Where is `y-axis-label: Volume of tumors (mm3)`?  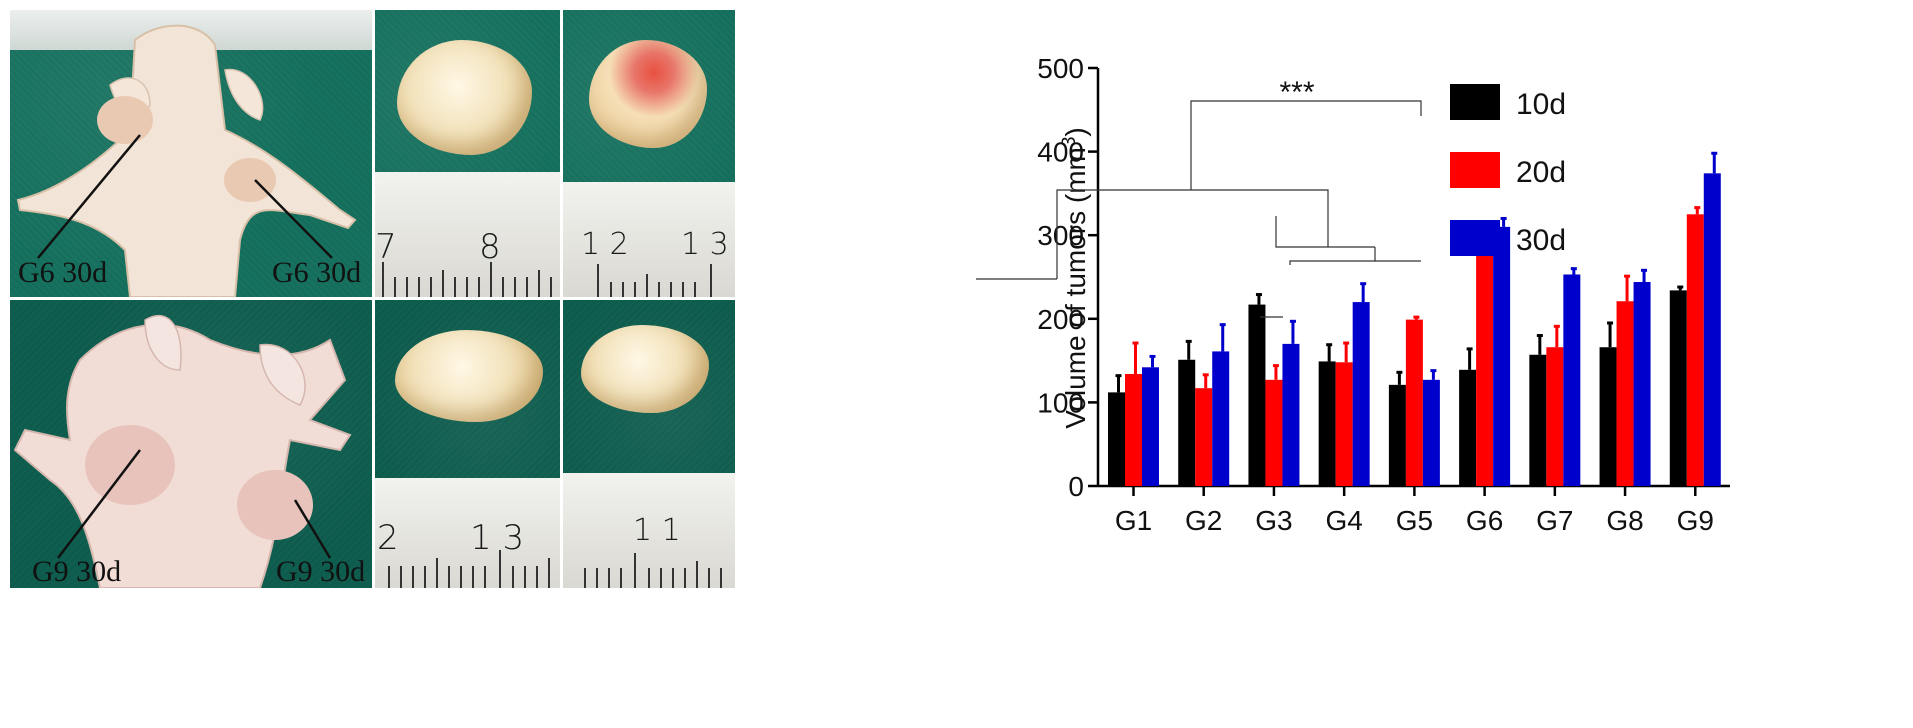 y-axis-label: Volume of tumors (mm3) is located at coordinates (1075, 278).